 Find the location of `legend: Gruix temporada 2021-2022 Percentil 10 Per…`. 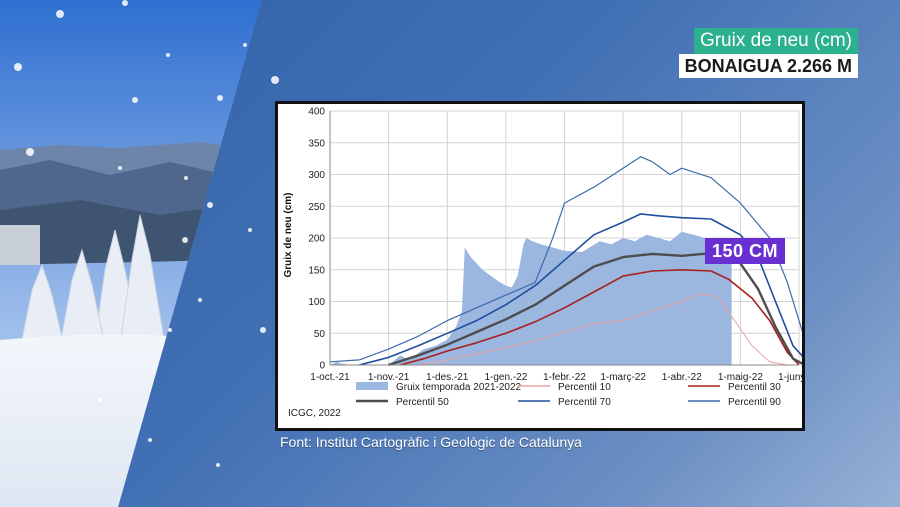

legend: Gruix temporada 2021-2022 Percentil 10 Per… is located at coordinates (568, 395).